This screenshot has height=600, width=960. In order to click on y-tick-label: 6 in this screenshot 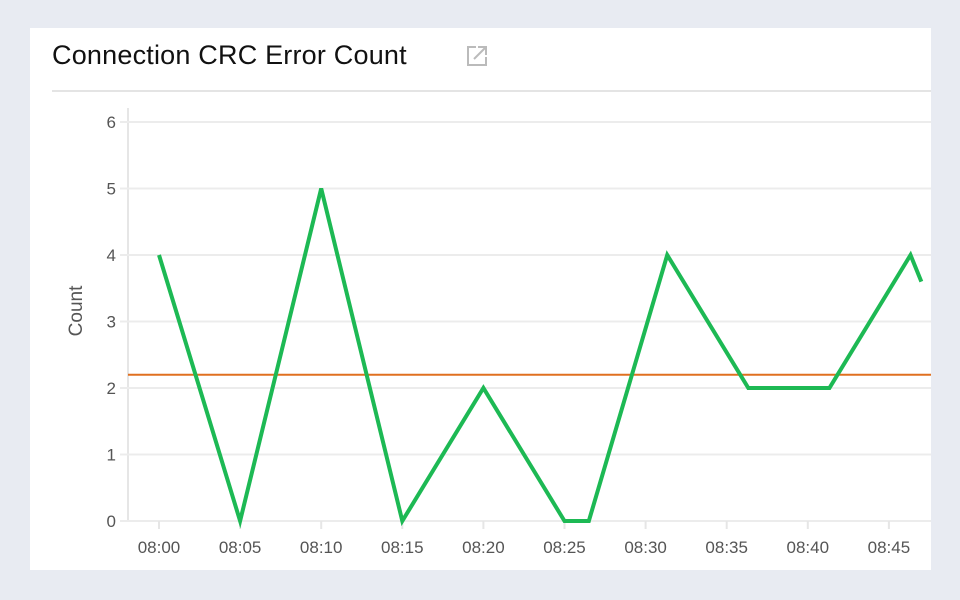, I will do `click(111, 122)`.